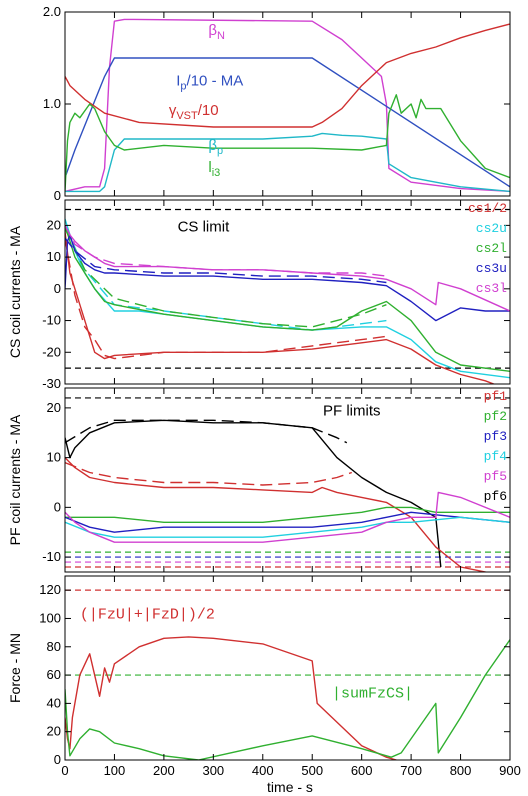  What do you see at coordinates (496, 456) in the screenshot?
I see `legend-entry: pf4` at bounding box center [496, 456].